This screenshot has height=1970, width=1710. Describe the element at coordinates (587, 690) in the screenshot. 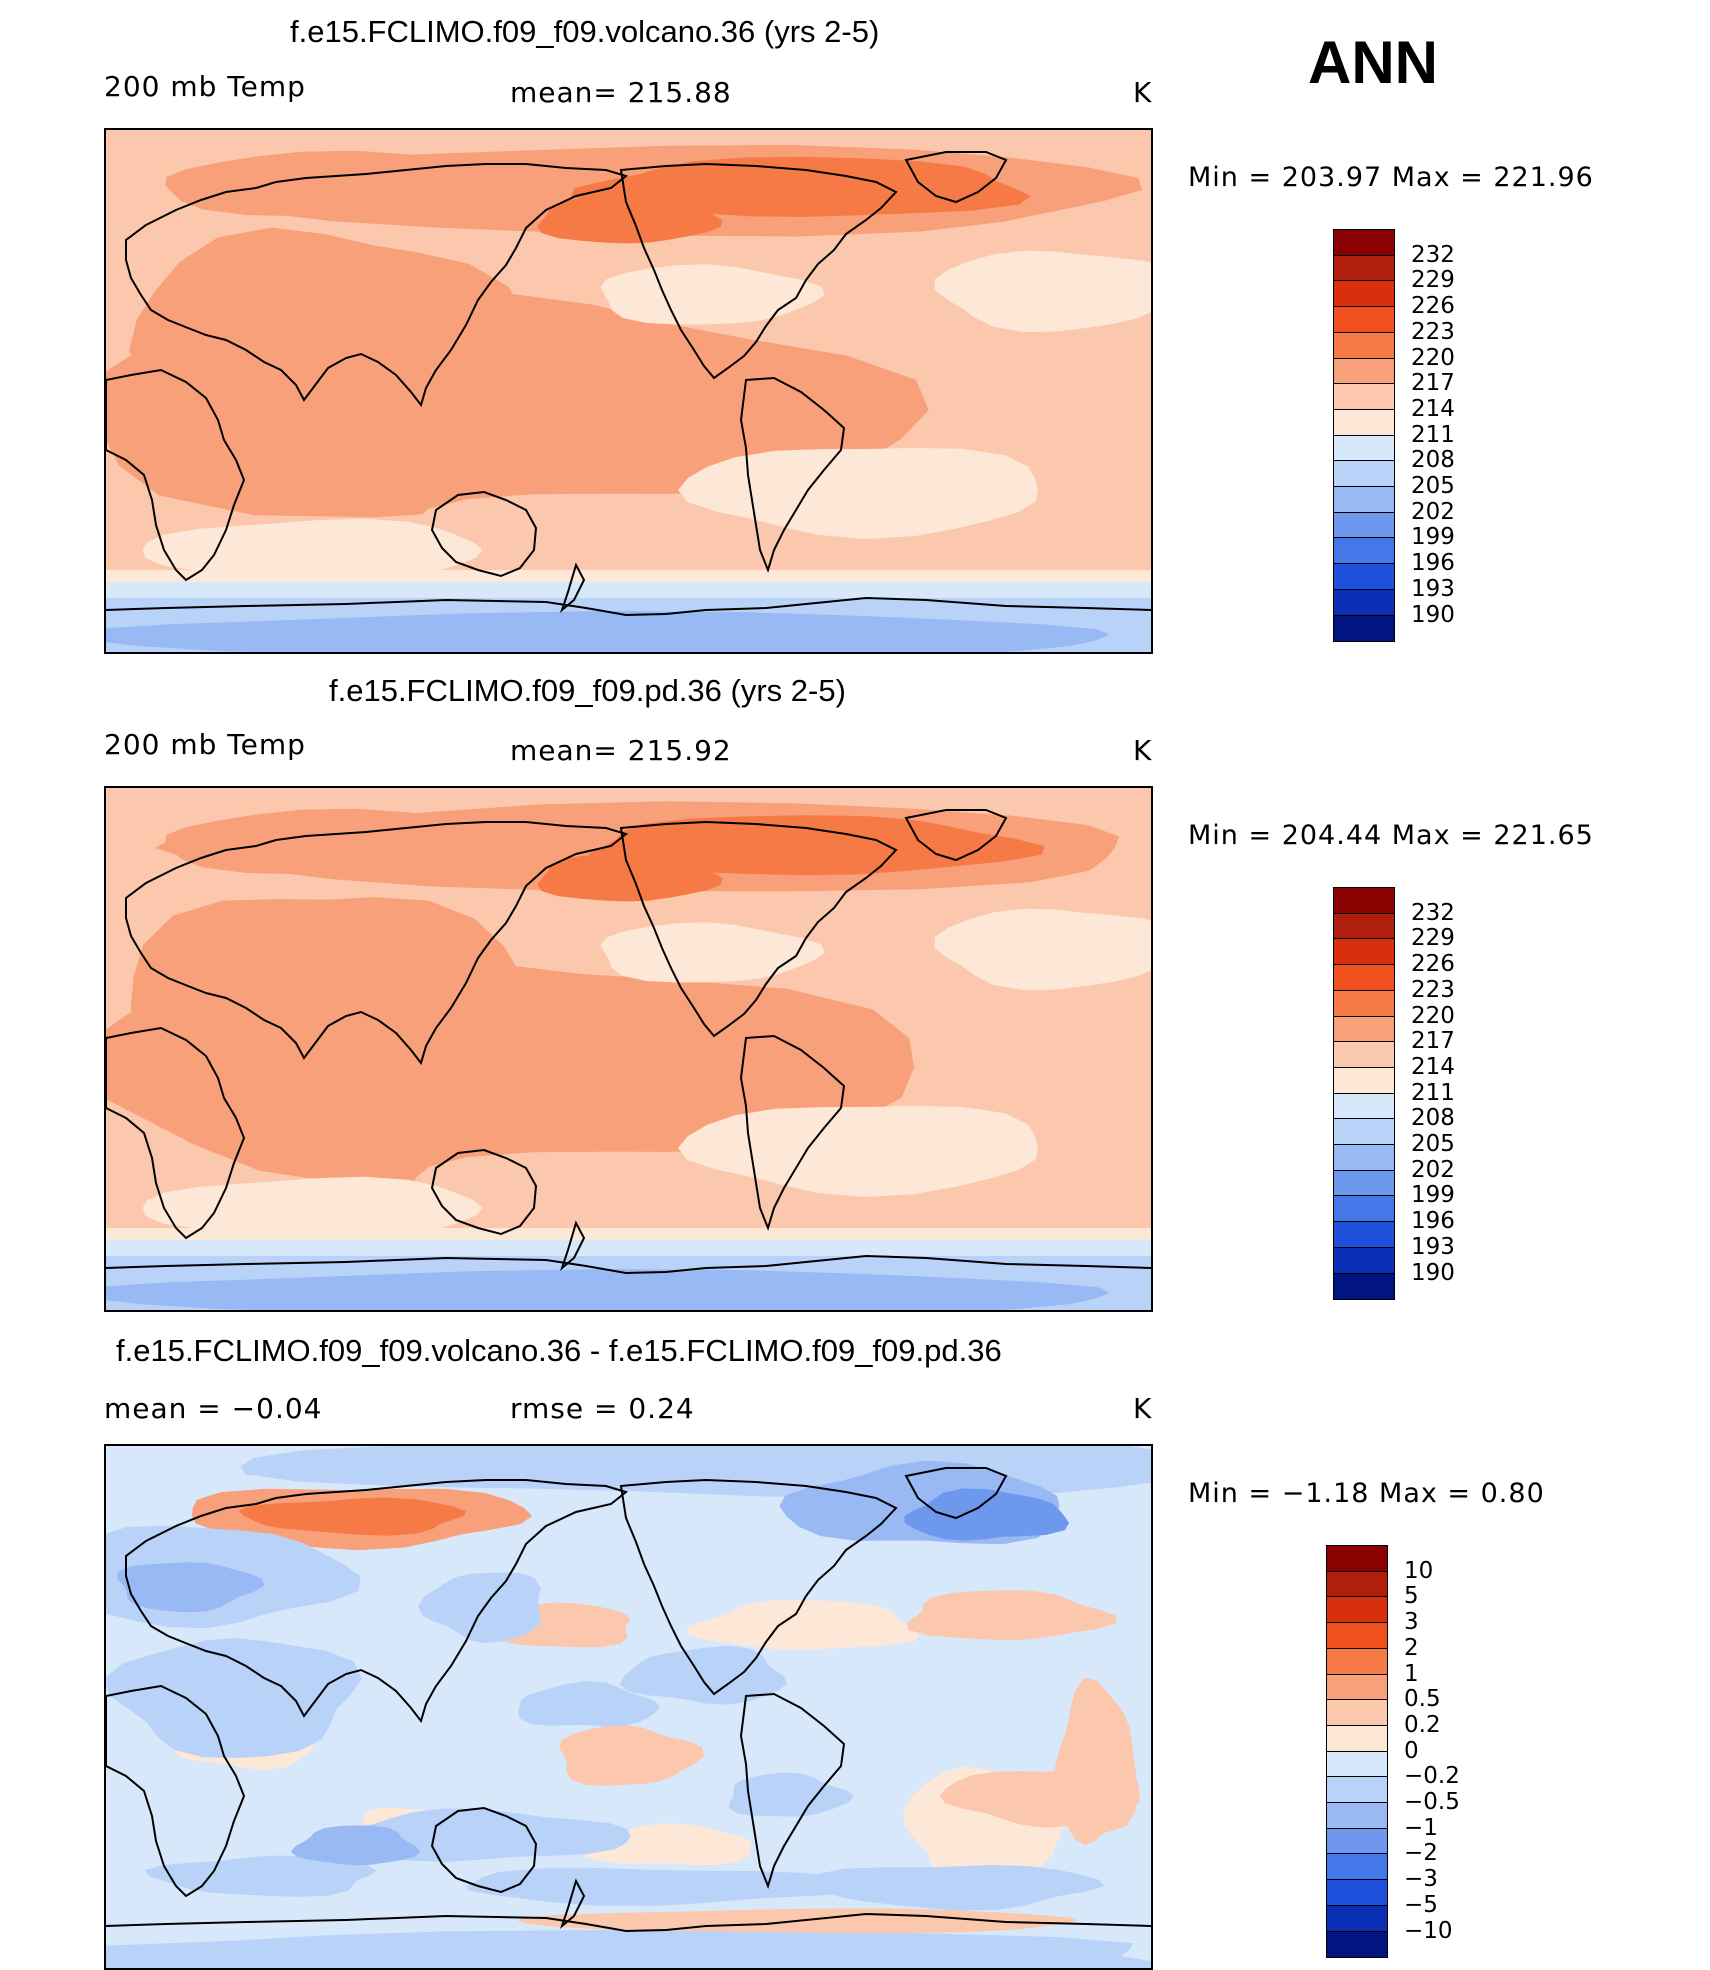

I see `panel-2-title: f.e15.FCLIMO.f09_f09.pd.36 (yrs 2-5)` at that location.